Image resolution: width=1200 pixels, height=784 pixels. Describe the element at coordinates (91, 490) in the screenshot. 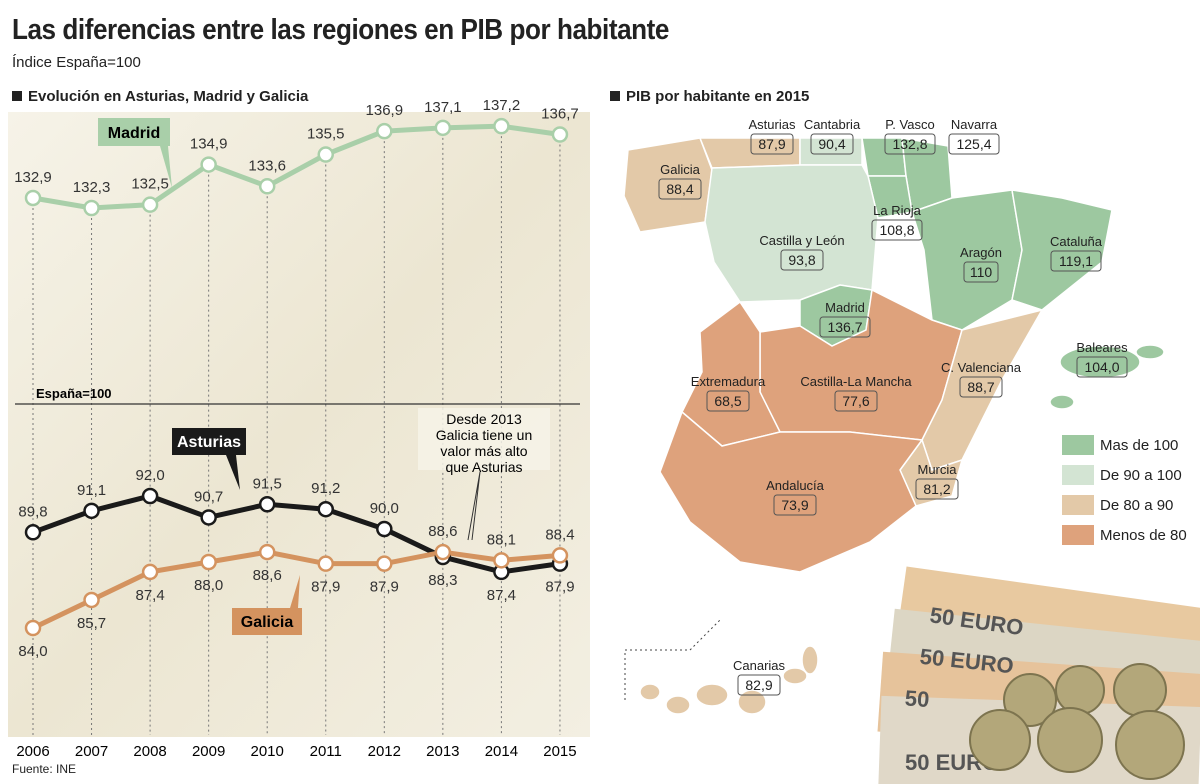

I see `data-label: 91,1` at that location.